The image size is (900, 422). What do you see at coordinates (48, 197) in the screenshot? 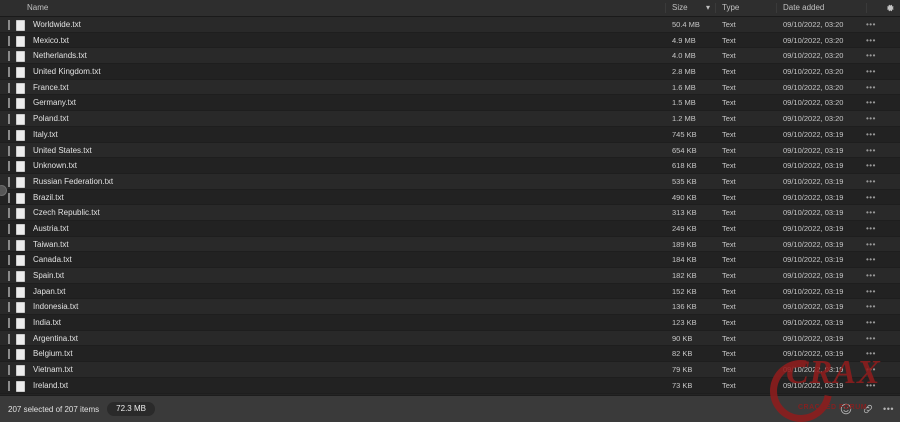
I see `file-name: Brazil.txt` at bounding box center [48, 197].